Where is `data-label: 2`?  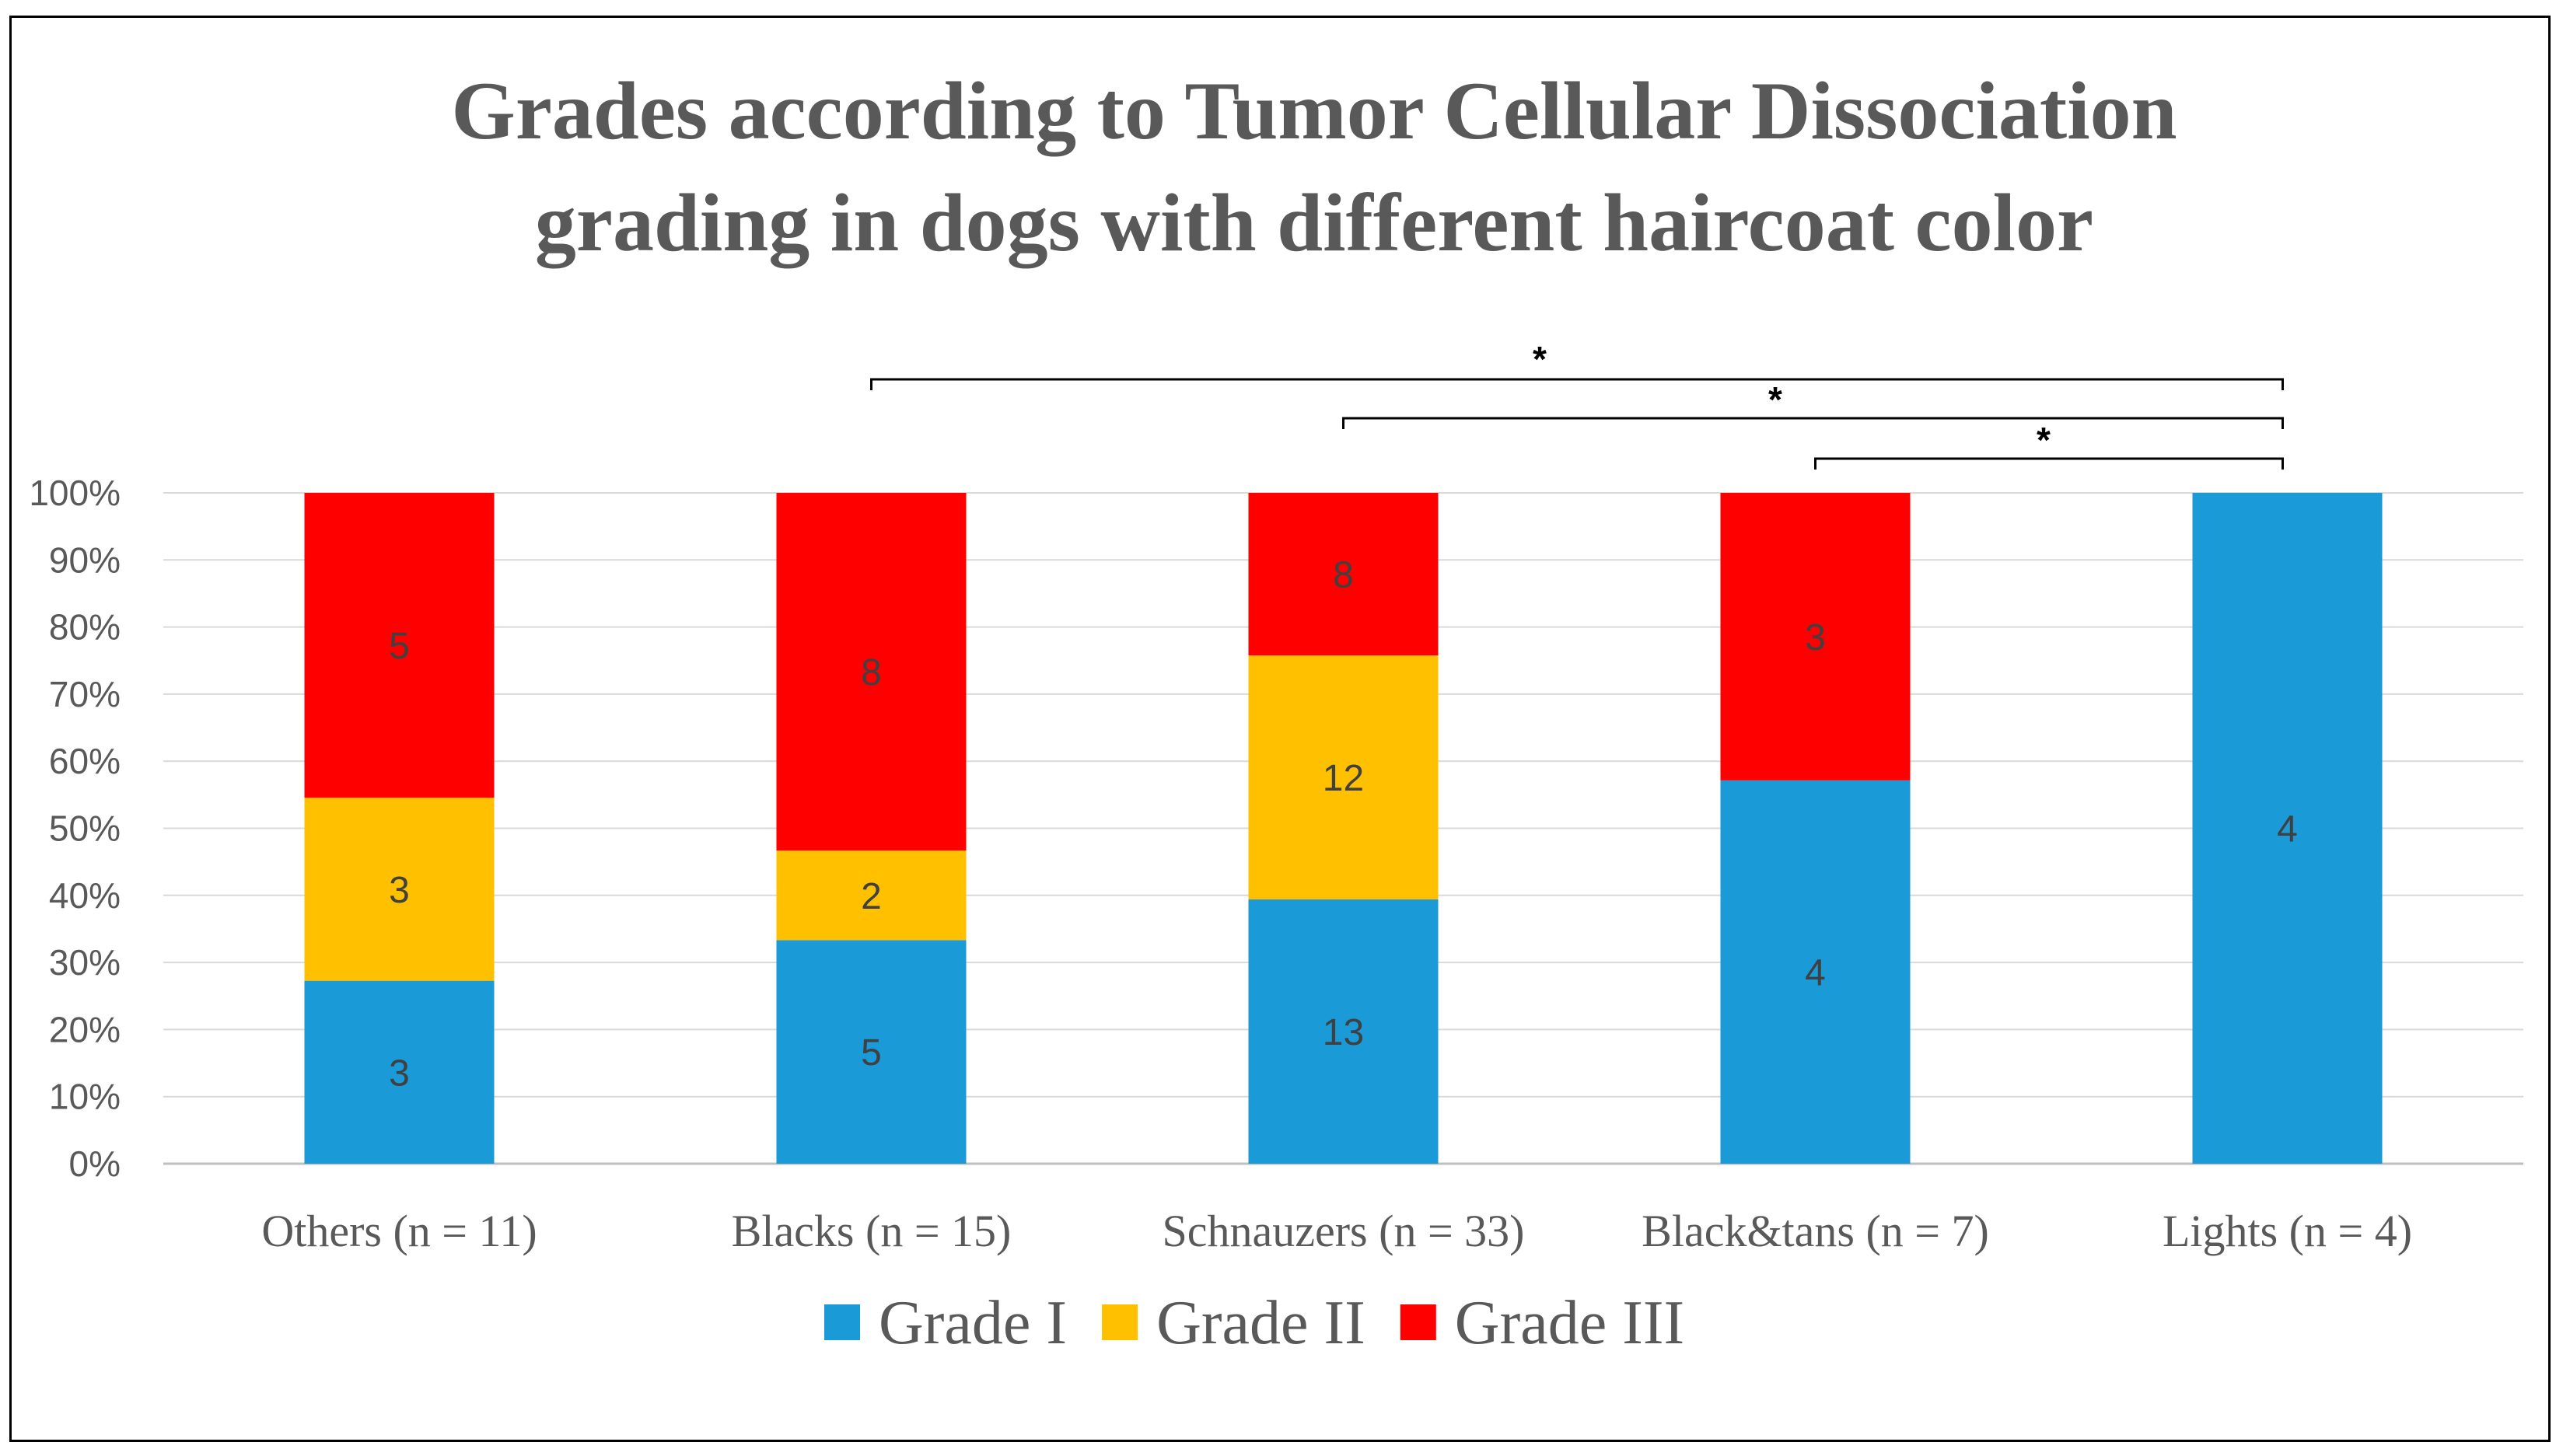 data-label: 2 is located at coordinates (871, 896).